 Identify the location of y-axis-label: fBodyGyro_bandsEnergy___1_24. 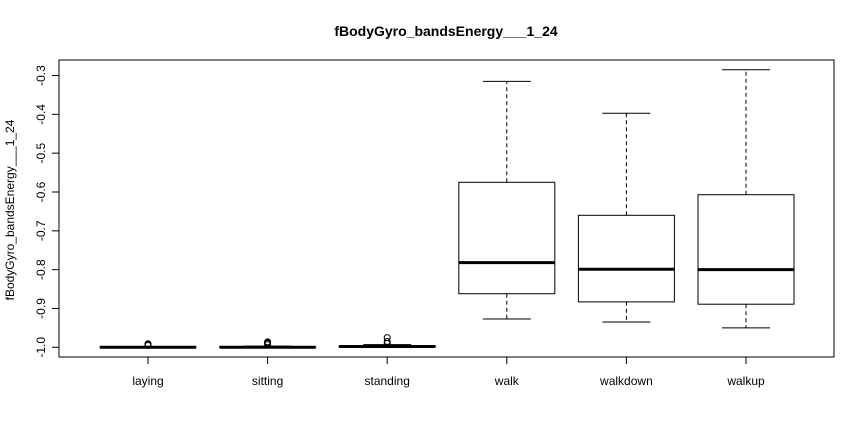
(10, 209).